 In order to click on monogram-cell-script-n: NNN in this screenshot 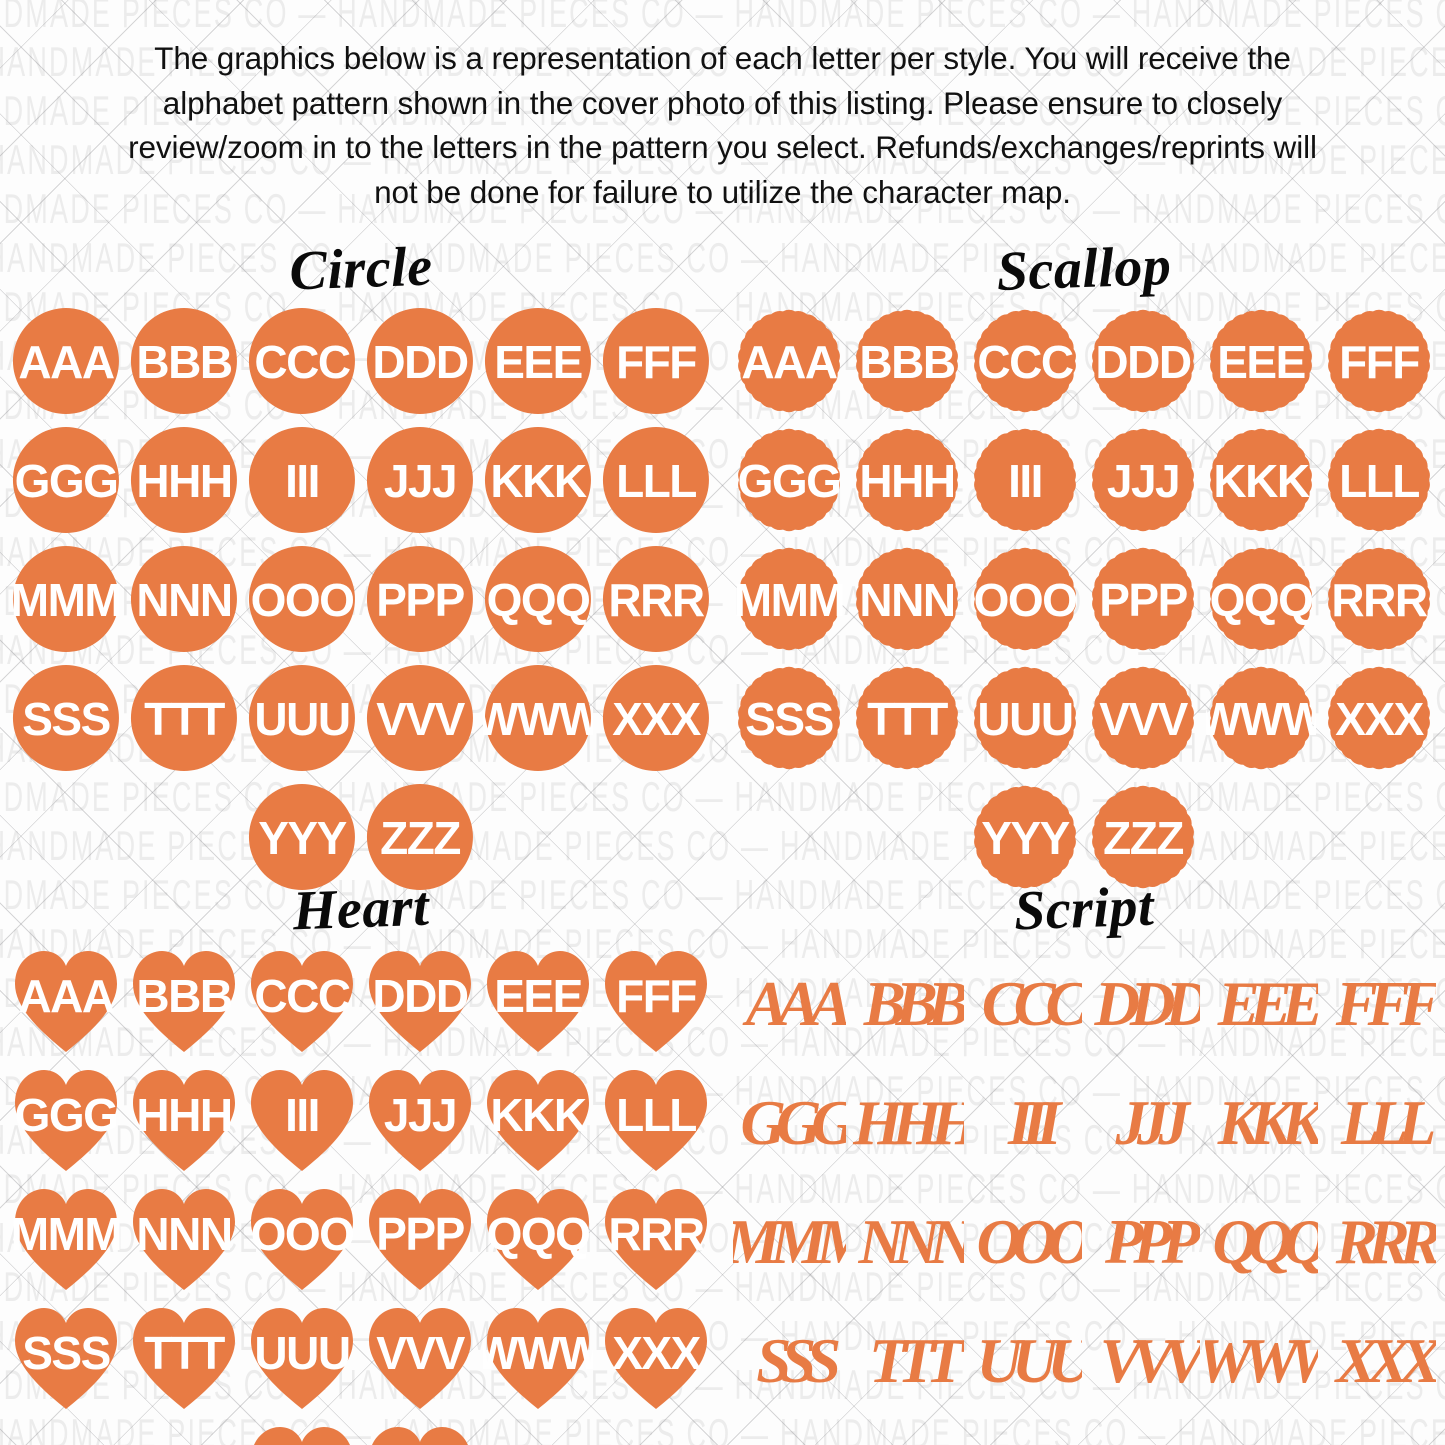, I will do `click(907, 1239)`.